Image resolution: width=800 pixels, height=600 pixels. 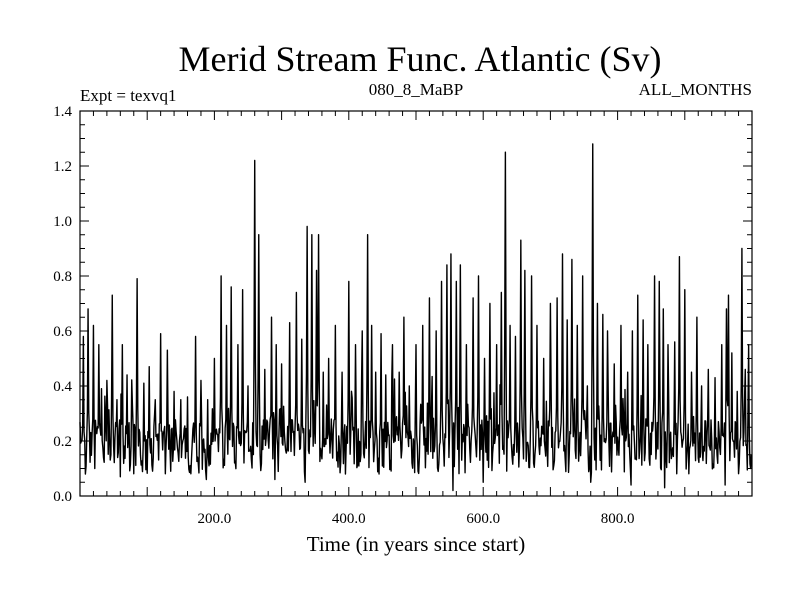 What do you see at coordinates (349, 519) in the screenshot?
I see `x-tick-label: 400.0` at bounding box center [349, 519].